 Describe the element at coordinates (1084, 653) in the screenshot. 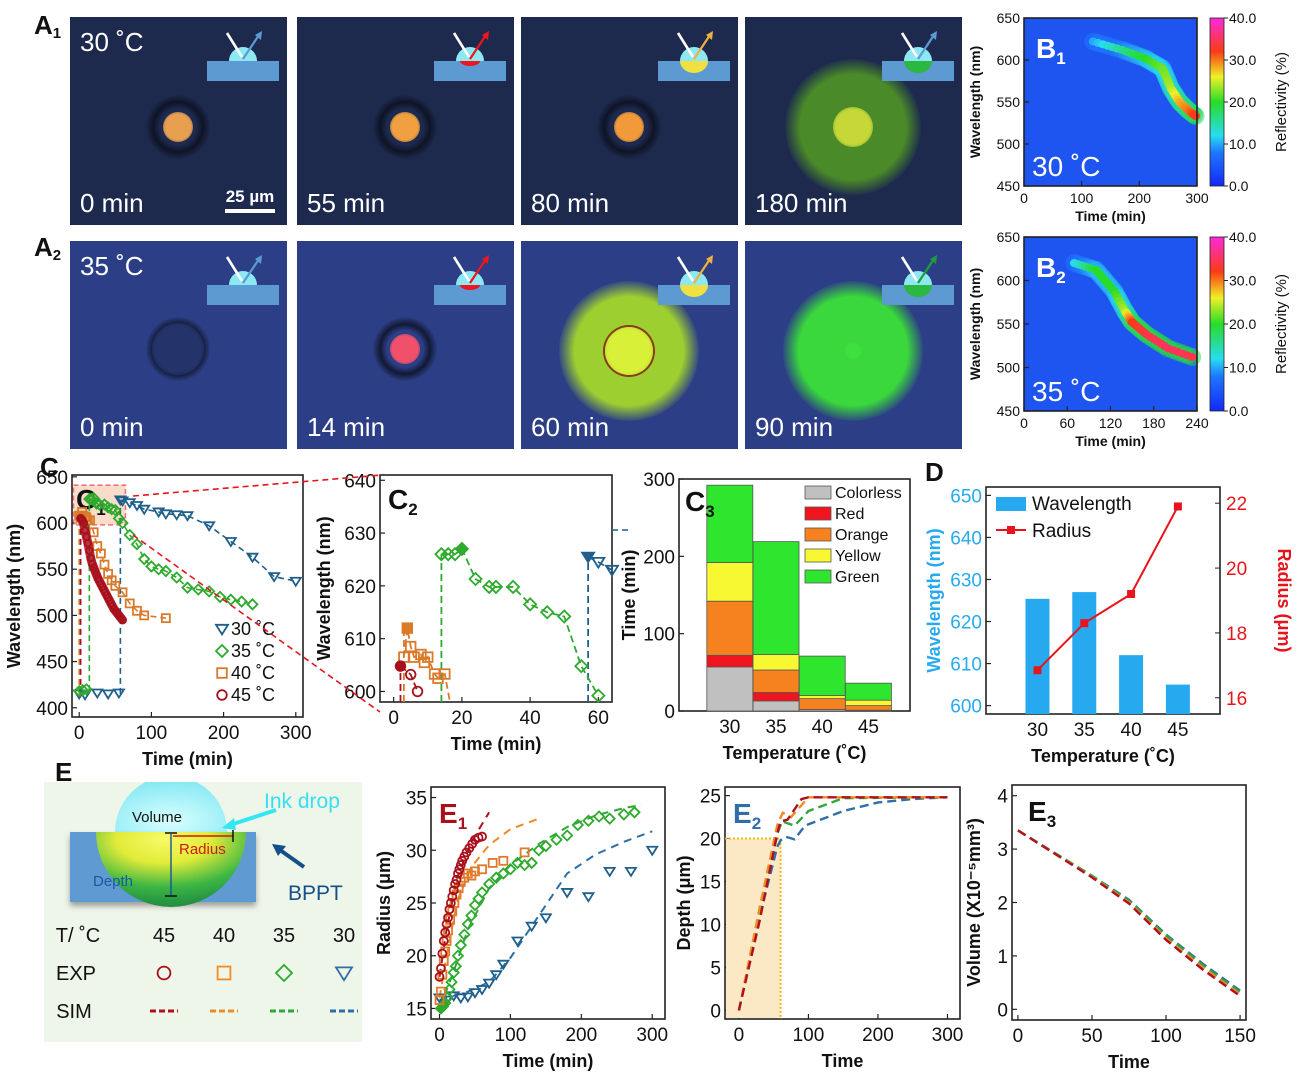

I see `wavelength-bar` at that location.